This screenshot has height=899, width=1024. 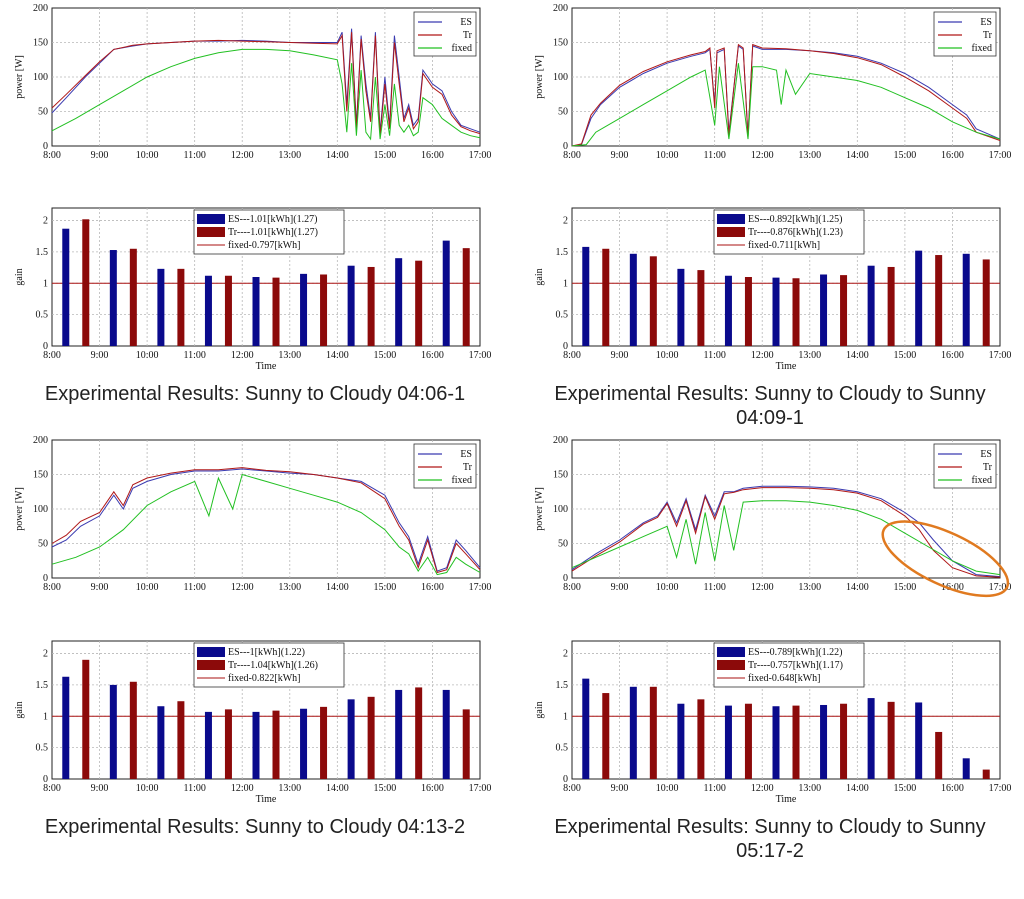 What do you see at coordinates (266, 520) in the screenshot?
I see `series-line-es` at bounding box center [266, 520].